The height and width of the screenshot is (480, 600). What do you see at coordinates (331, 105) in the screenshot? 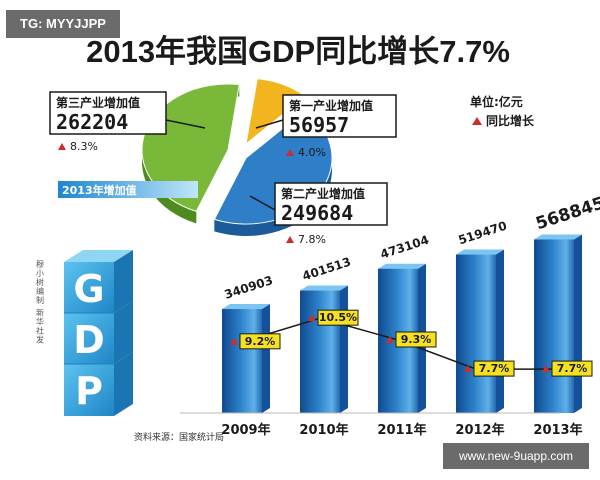
I see `pie-callout-name-primary: 第一产业增加值` at bounding box center [331, 105].